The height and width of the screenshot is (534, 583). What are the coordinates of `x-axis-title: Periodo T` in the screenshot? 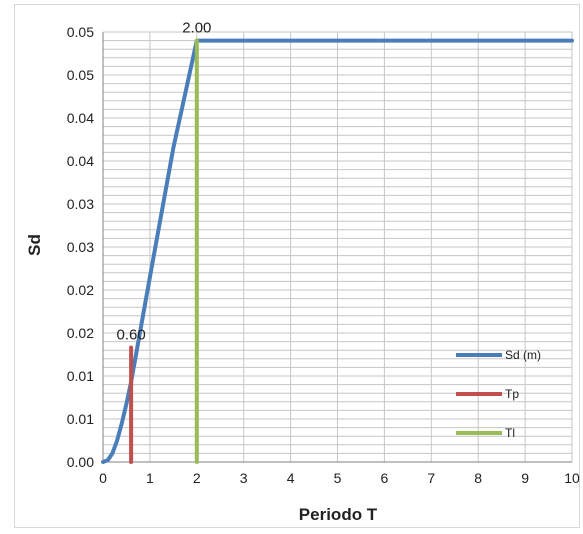 It's located at (338, 514).